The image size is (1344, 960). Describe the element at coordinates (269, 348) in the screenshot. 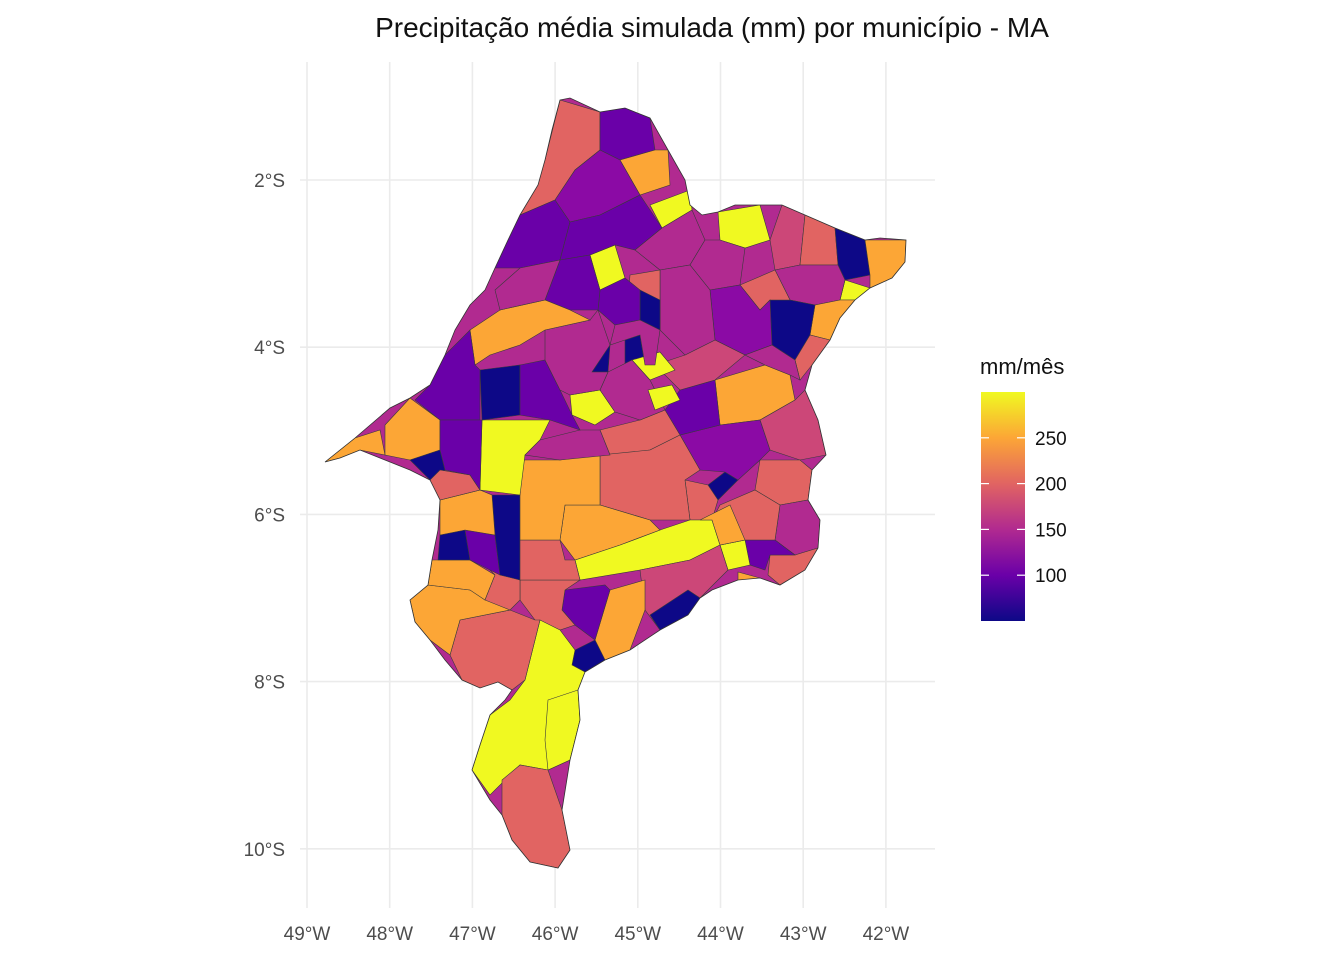

I see `y-tick-label: 4°S` at that location.